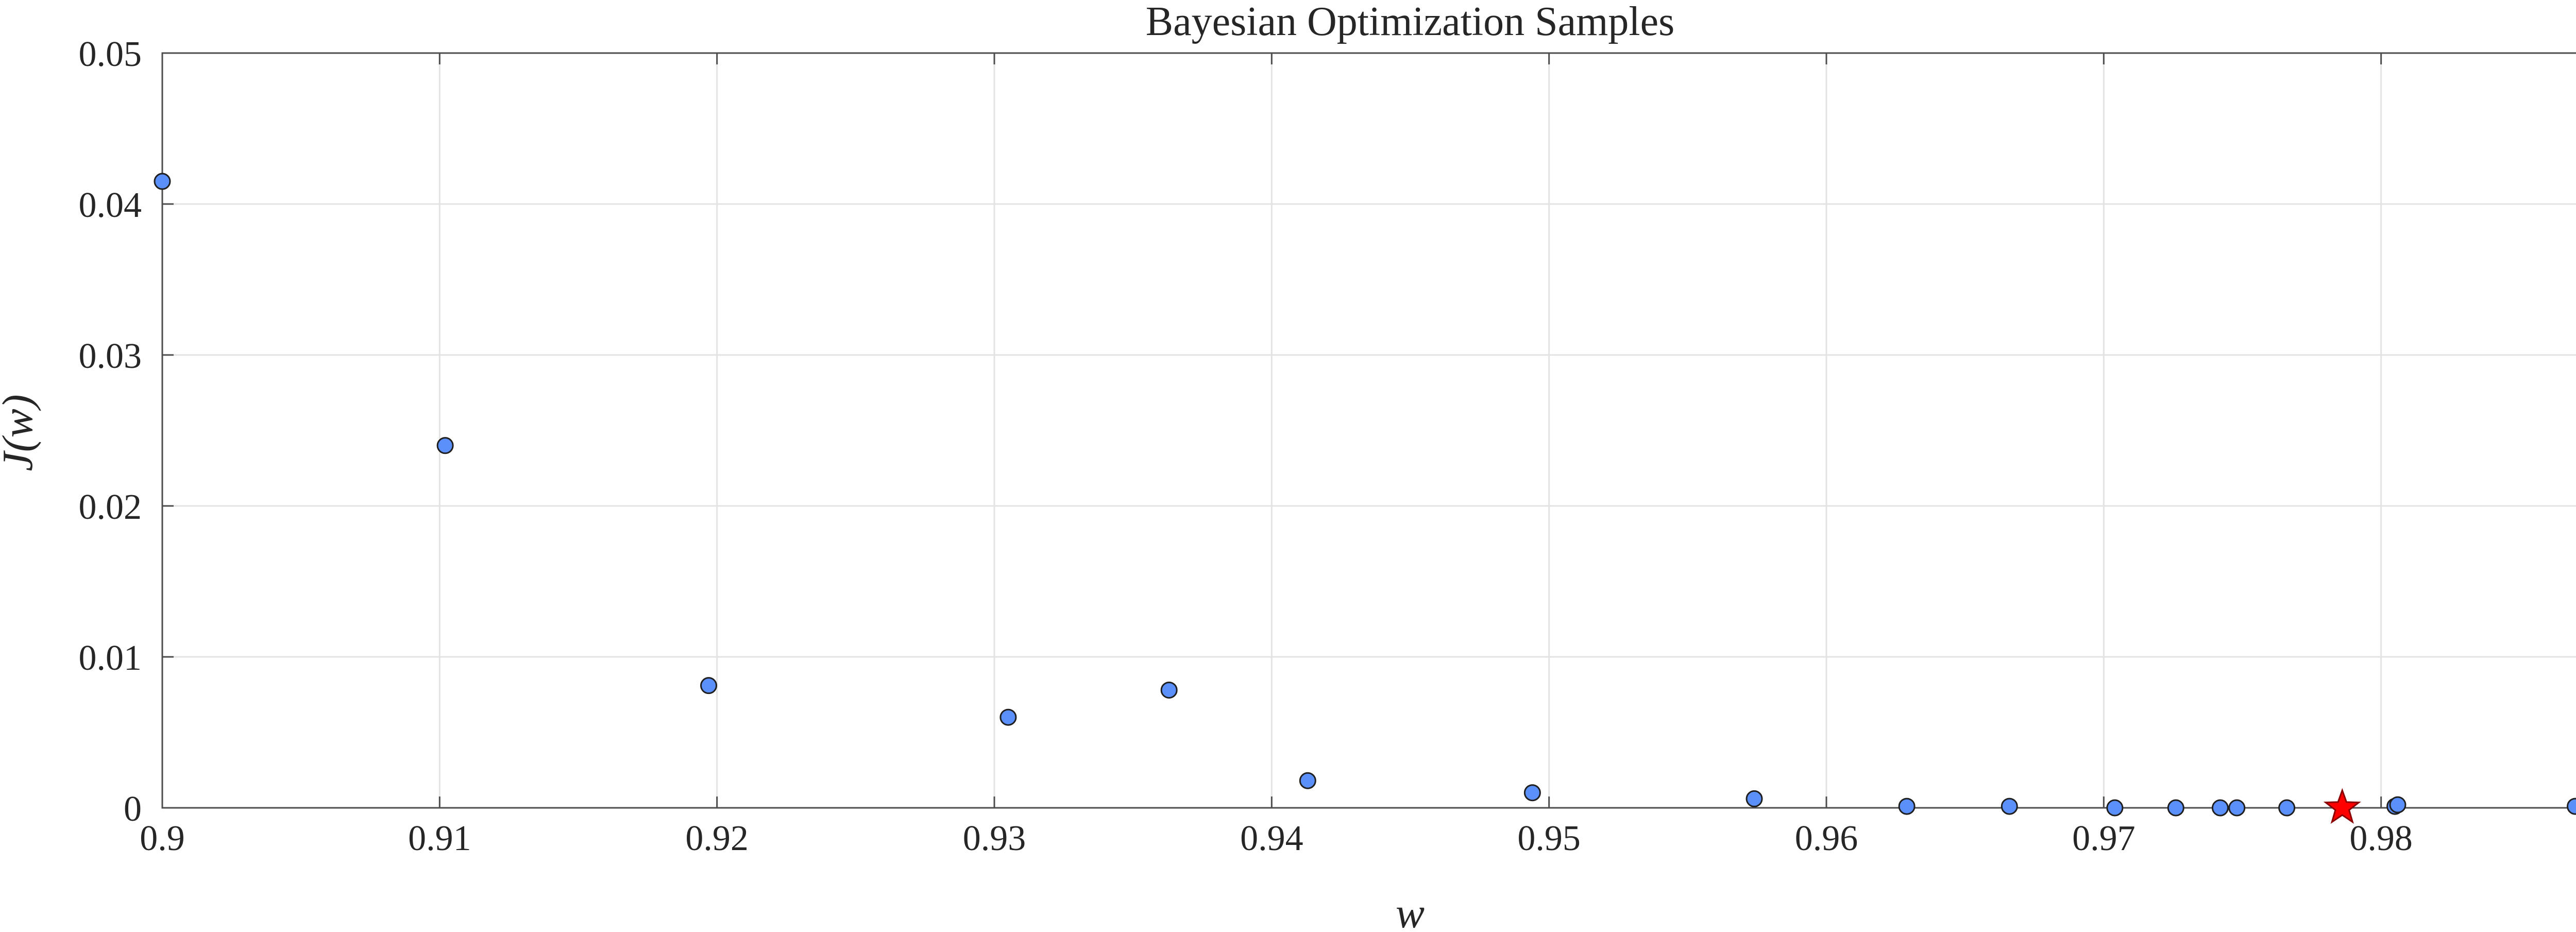  I want to click on x-tick-label: 0.92, so click(717, 838).